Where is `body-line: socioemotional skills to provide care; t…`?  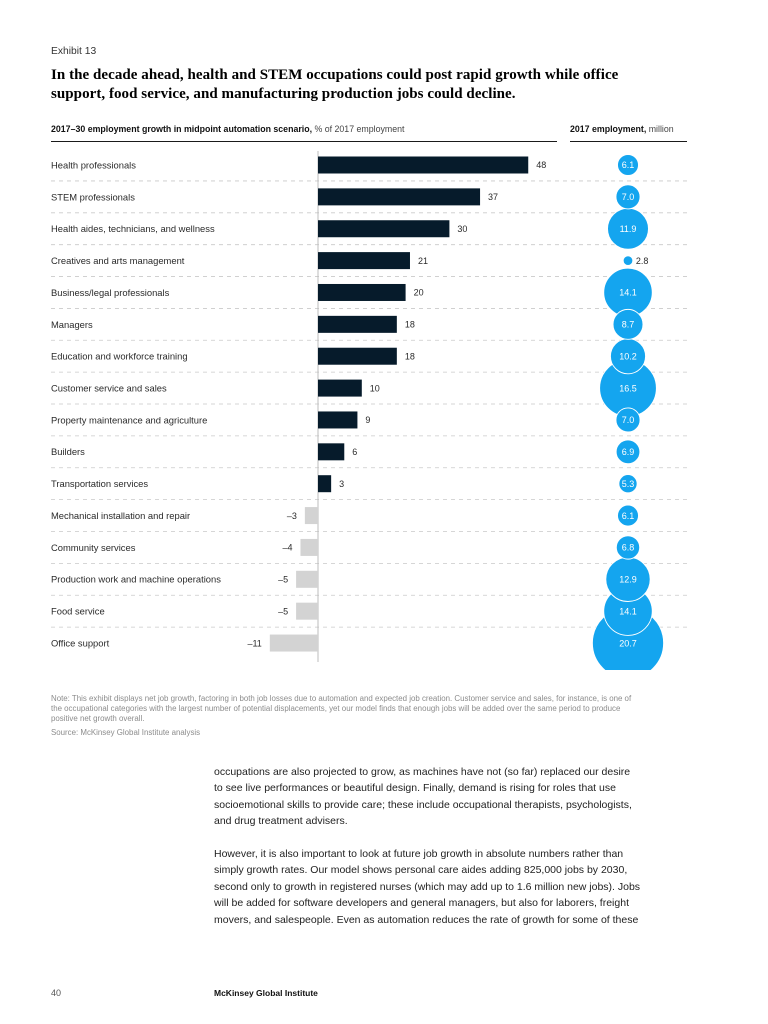
body-line: socioemotional skills to provide care; t… is located at coordinates (423, 804).